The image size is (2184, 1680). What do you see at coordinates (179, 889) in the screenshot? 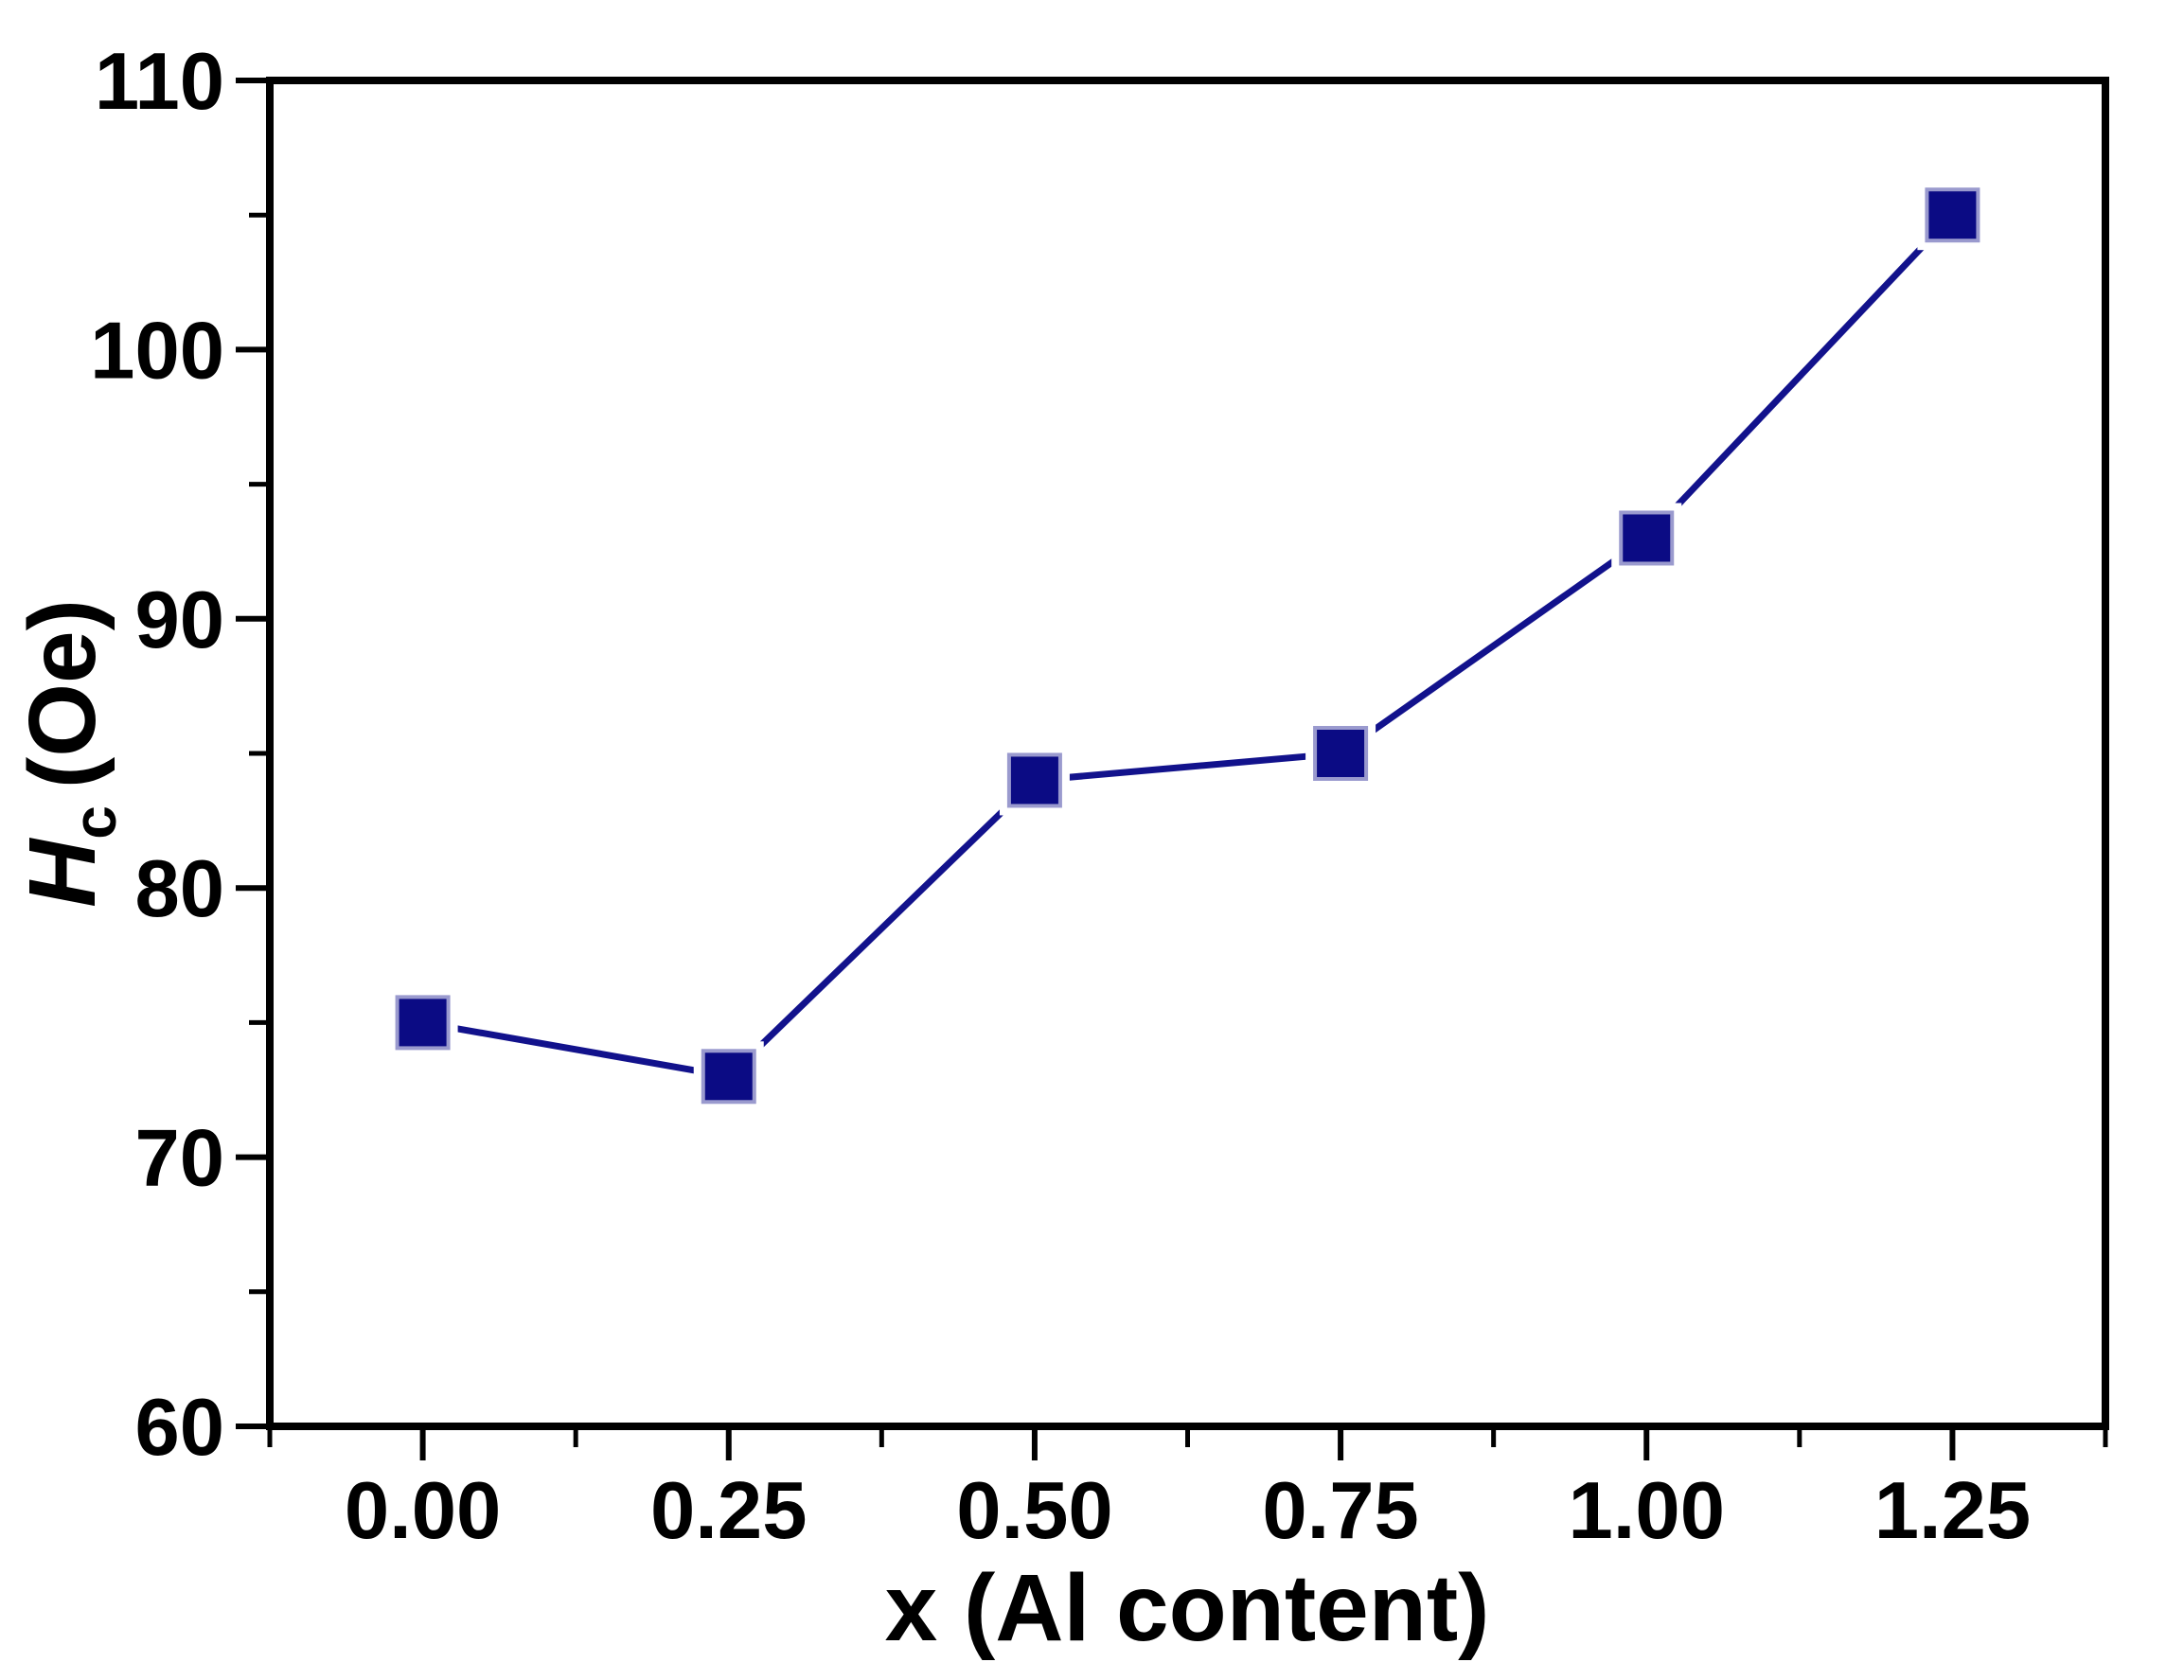
I see `y-axis-tick-label: 80` at bounding box center [179, 889].